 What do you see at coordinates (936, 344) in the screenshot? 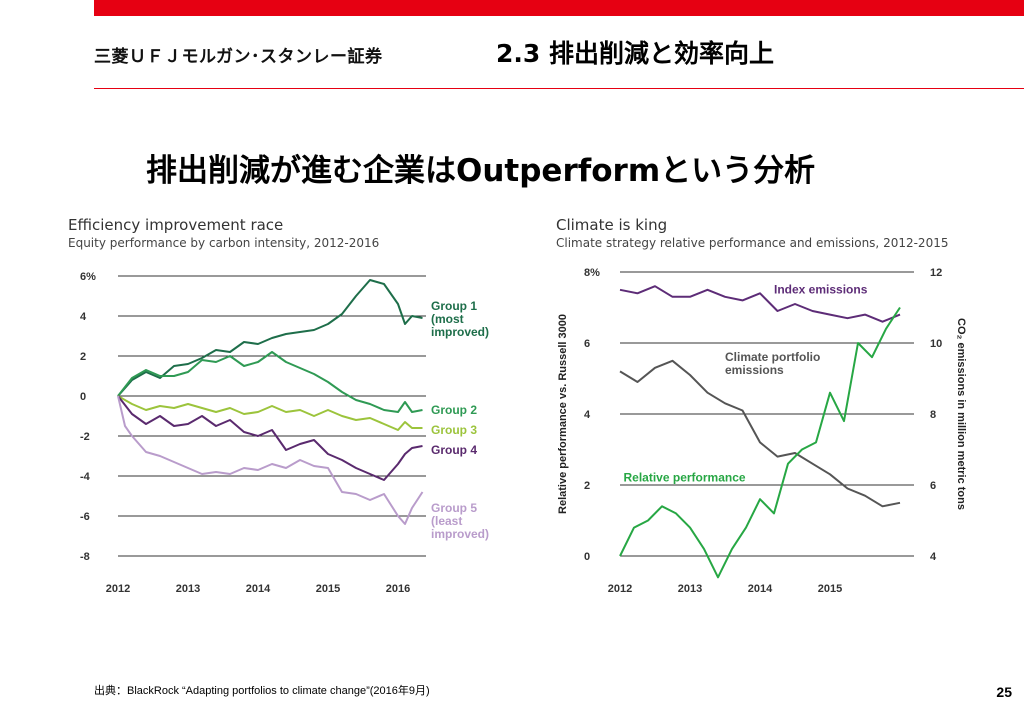
I see `y2-tick-label: 10` at bounding box center [936, 344].